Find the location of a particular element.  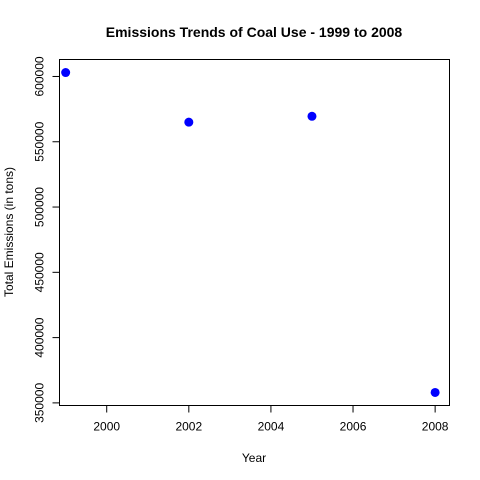

y-tick-label: 600000 is located at coordinates (40, 76).